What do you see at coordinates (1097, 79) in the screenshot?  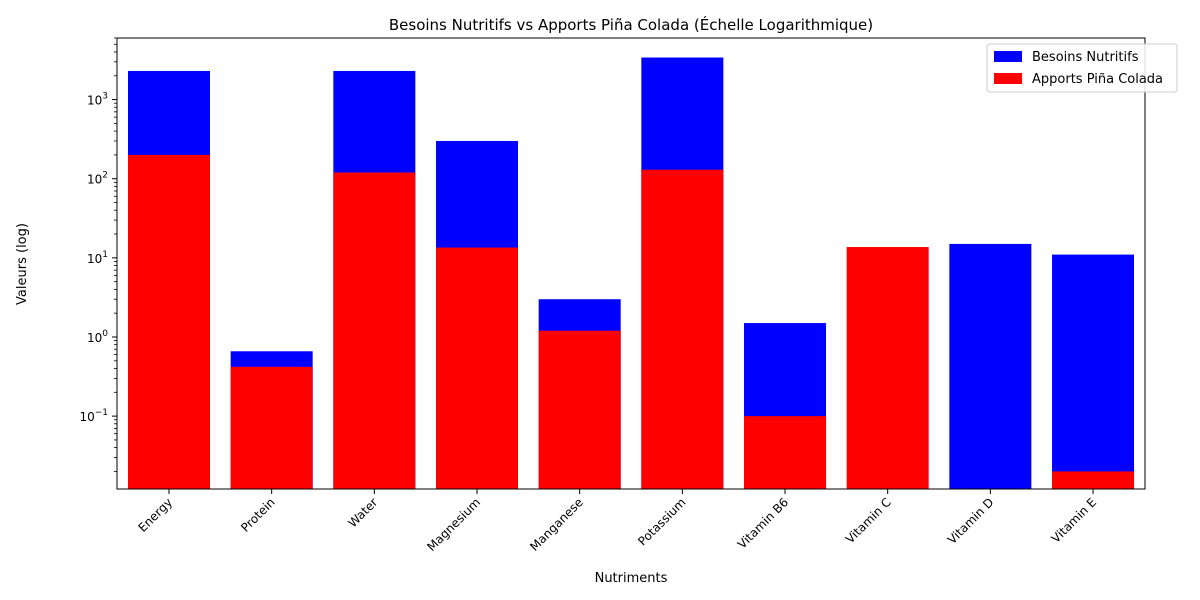 I see `legend-label-apports: Apports Piña Colada` at bounding box center [1097, 79].